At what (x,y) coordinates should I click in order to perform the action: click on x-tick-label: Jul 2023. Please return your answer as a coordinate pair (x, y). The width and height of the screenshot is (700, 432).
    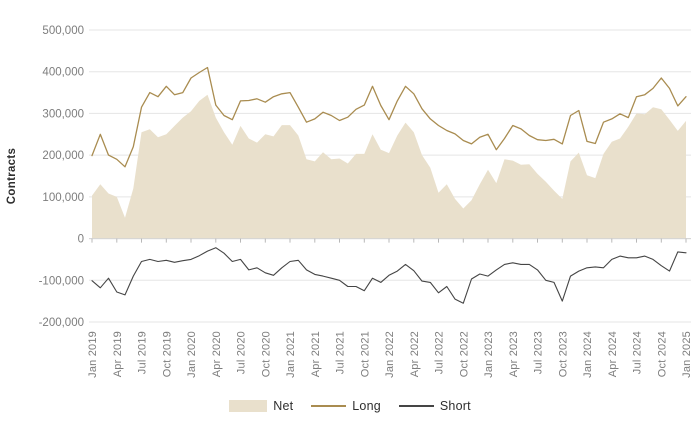
    Looking at the image, I should click on (539, 352).